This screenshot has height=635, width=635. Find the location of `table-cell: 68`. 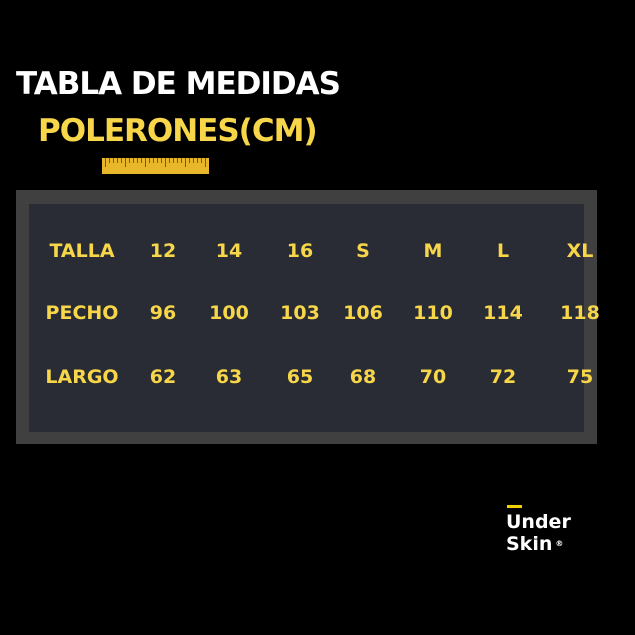

table-cell: 68 is located at coordinates (363, 377).